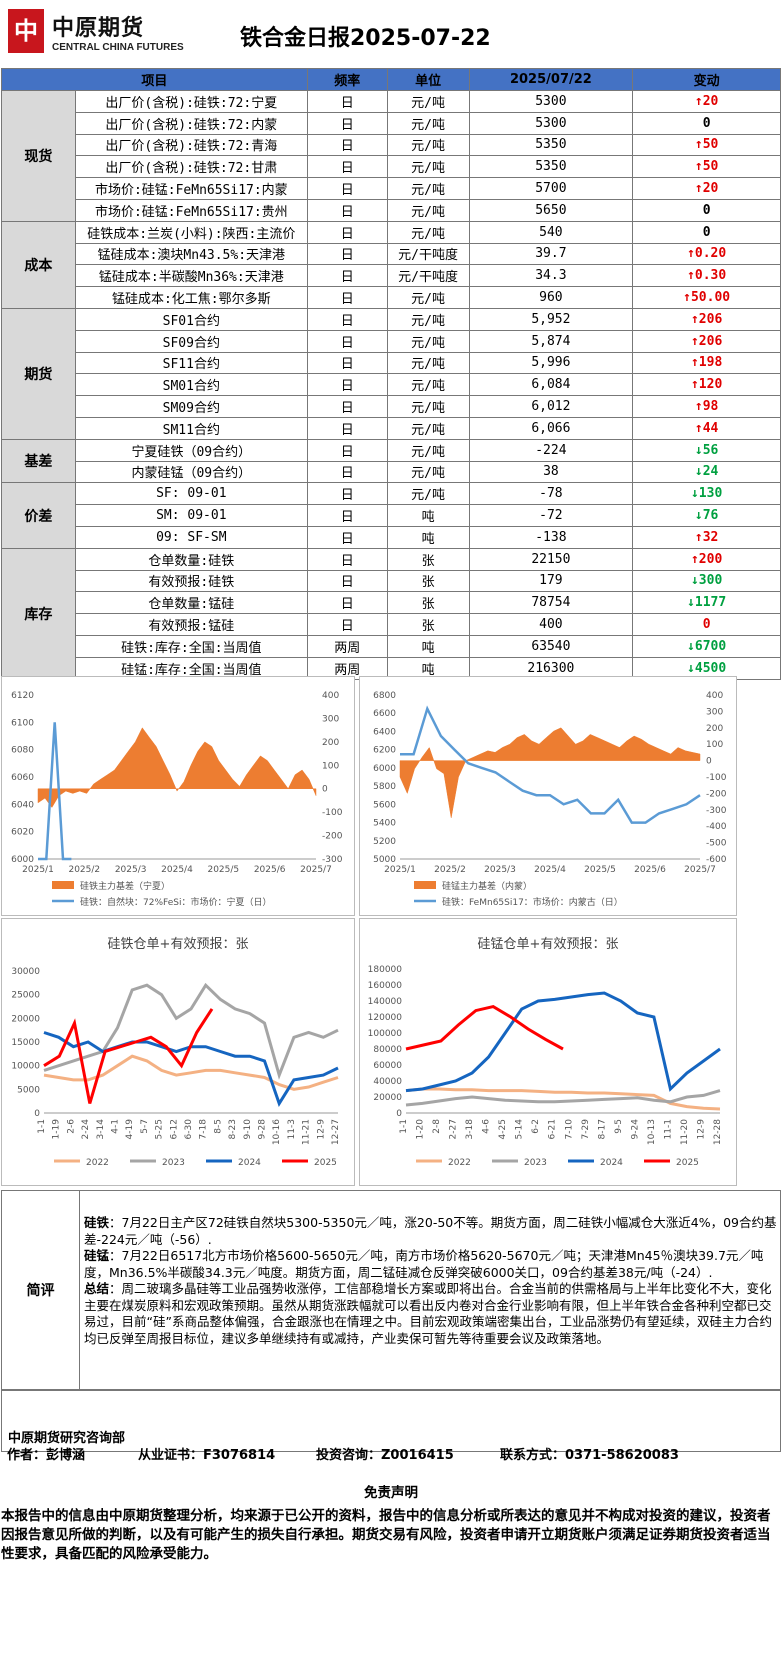  I want to click on x-tick: 8-5, so click(218, 1126).